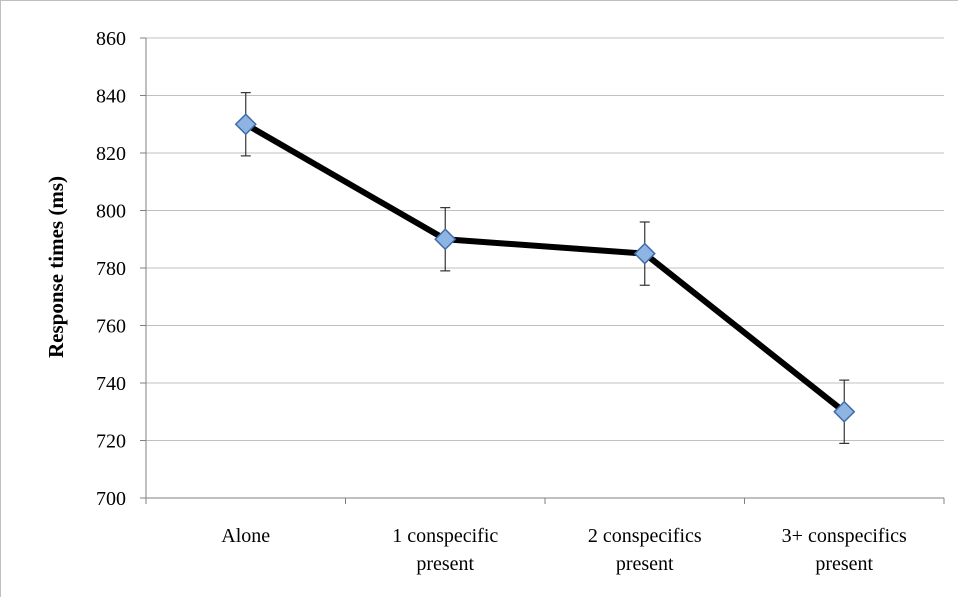  I want to click on y-tick-label: 800, so click(111, 212).